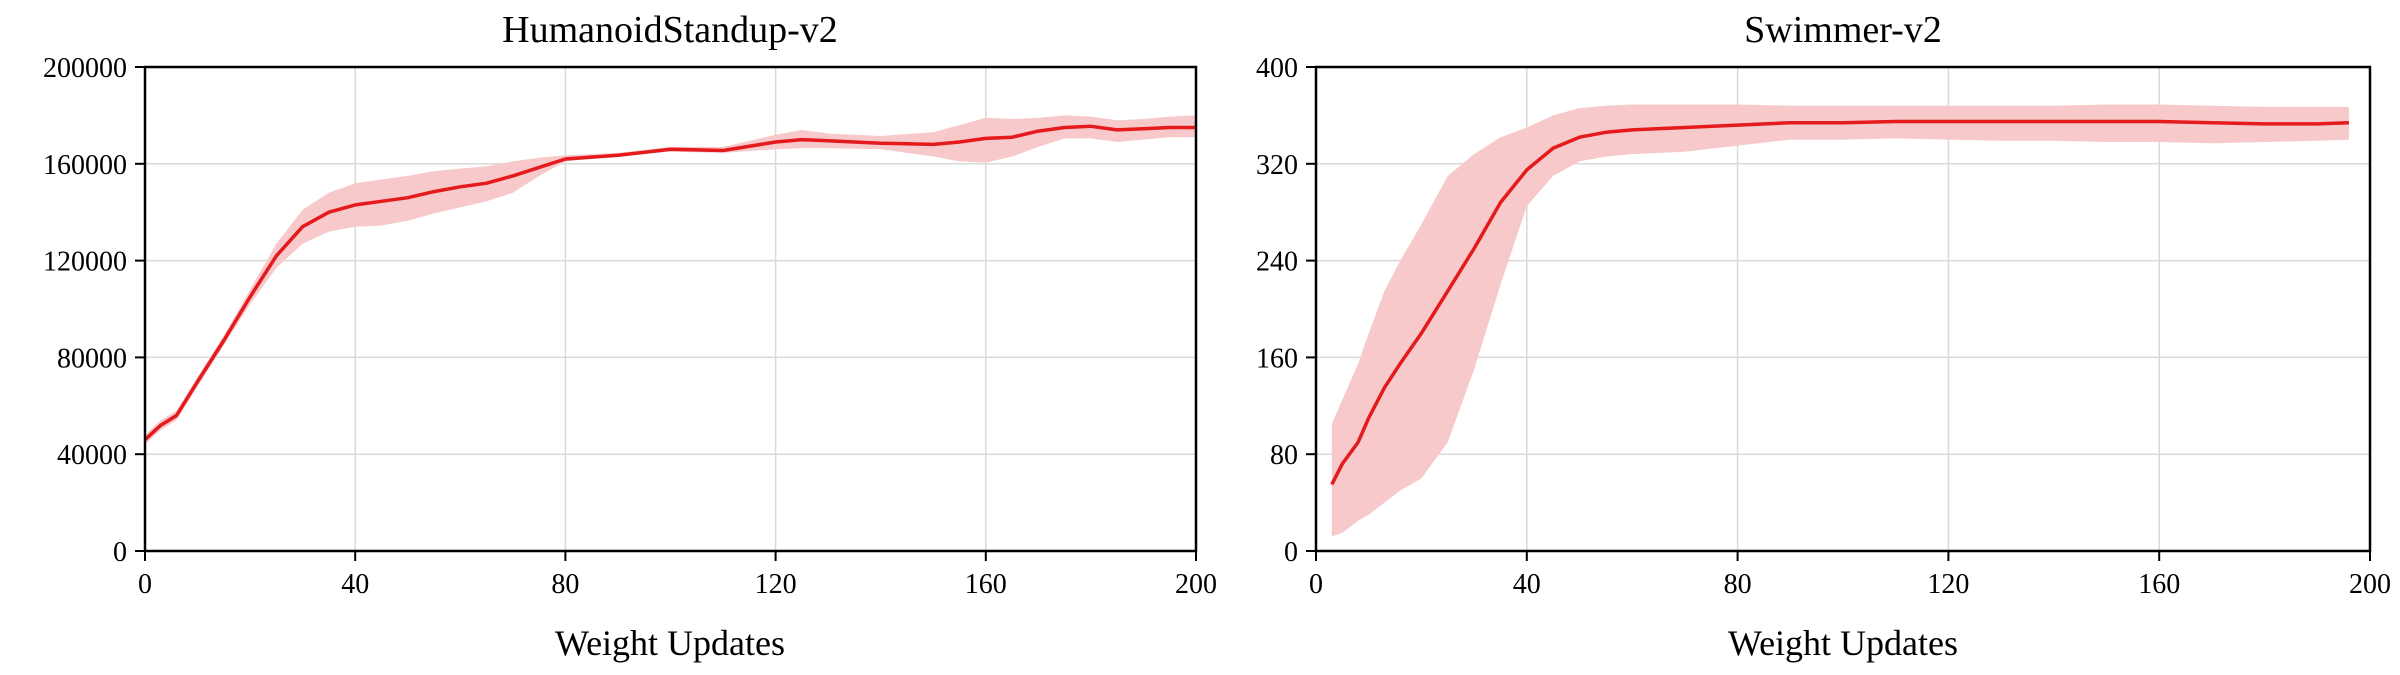  What do you see at coordinates (85, 165) in the screenshot?
I see `y-tick-label: 160000` at bounding box center [85, 165].